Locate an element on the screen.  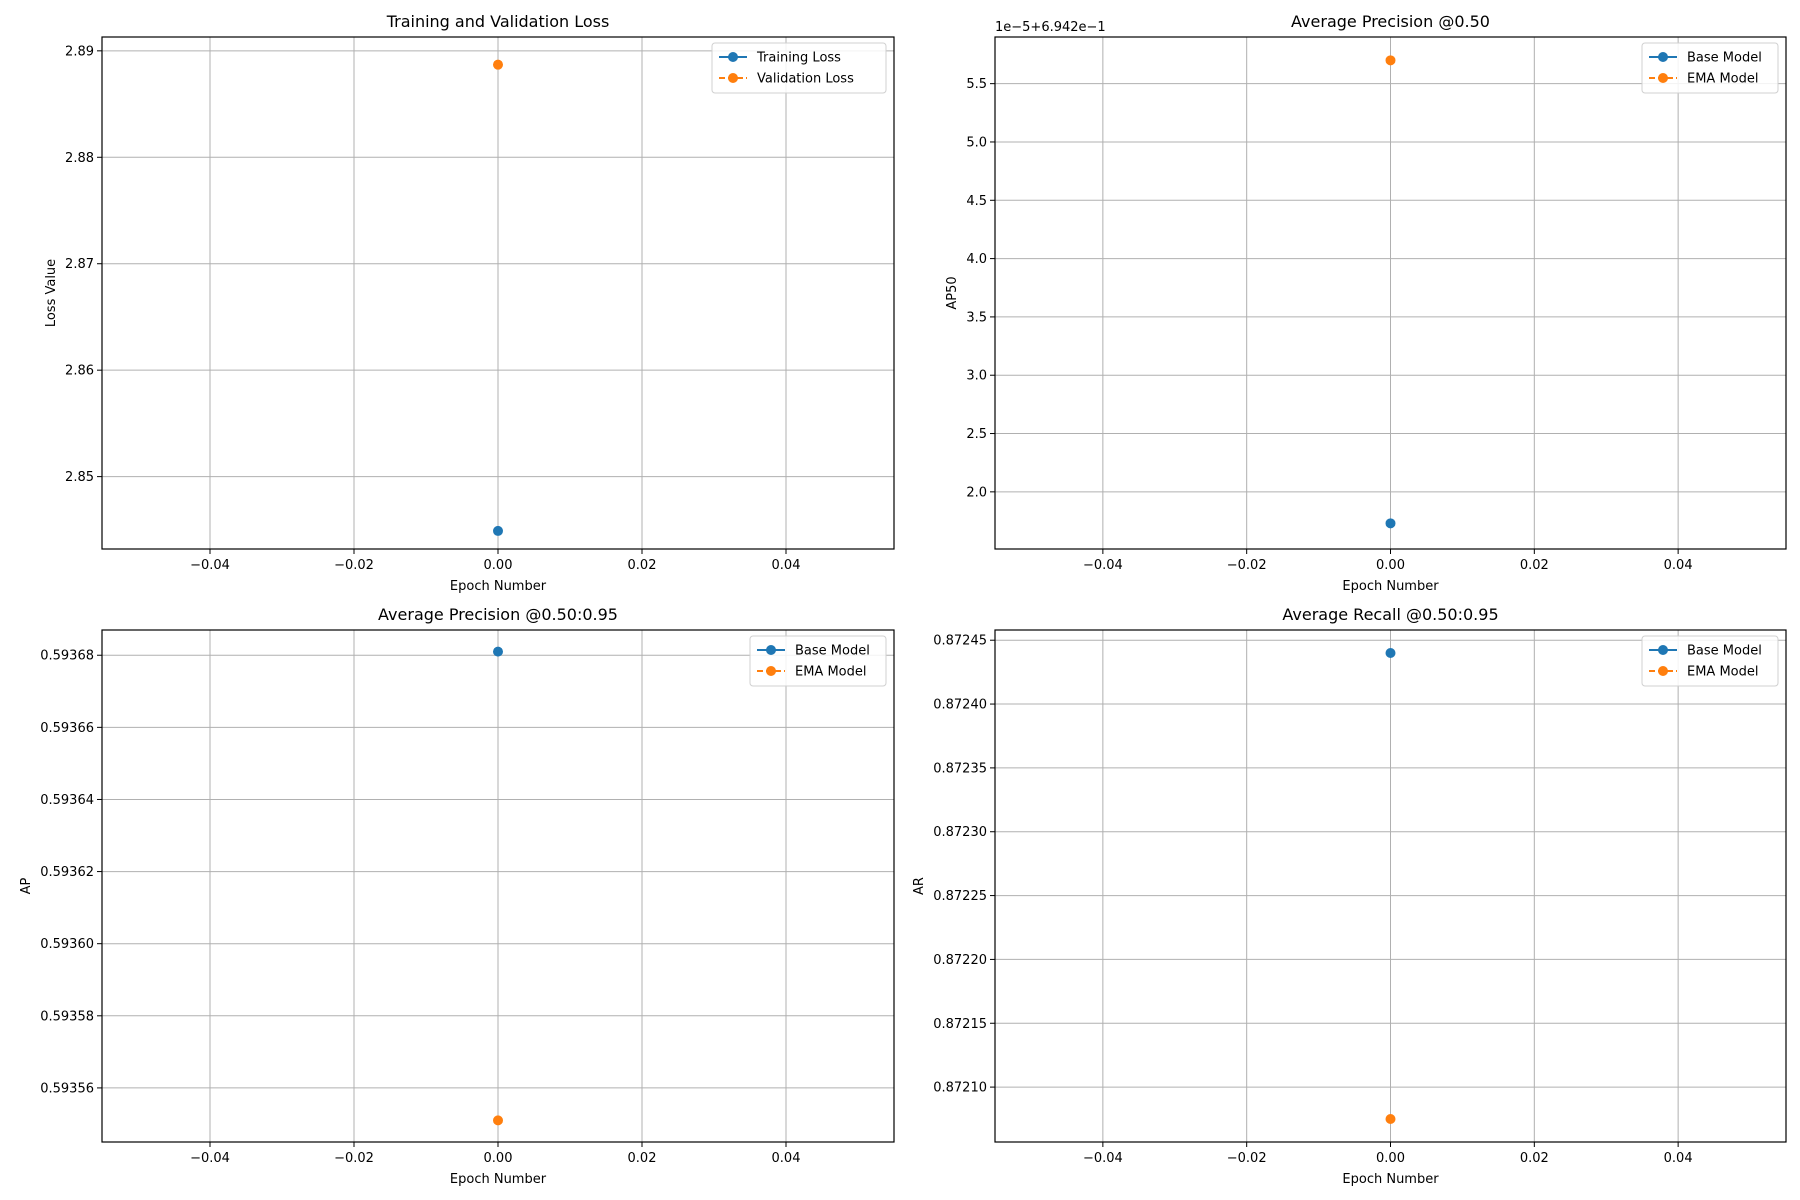
data-point-training-loss is located at coordinates (498, 530).